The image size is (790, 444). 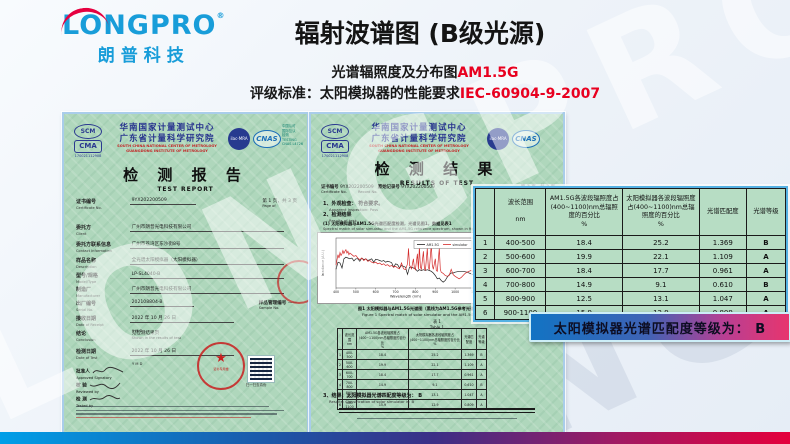 I want to click on signature-reviewed: 核 验 Reviewed by, so click(x=99, y=387).